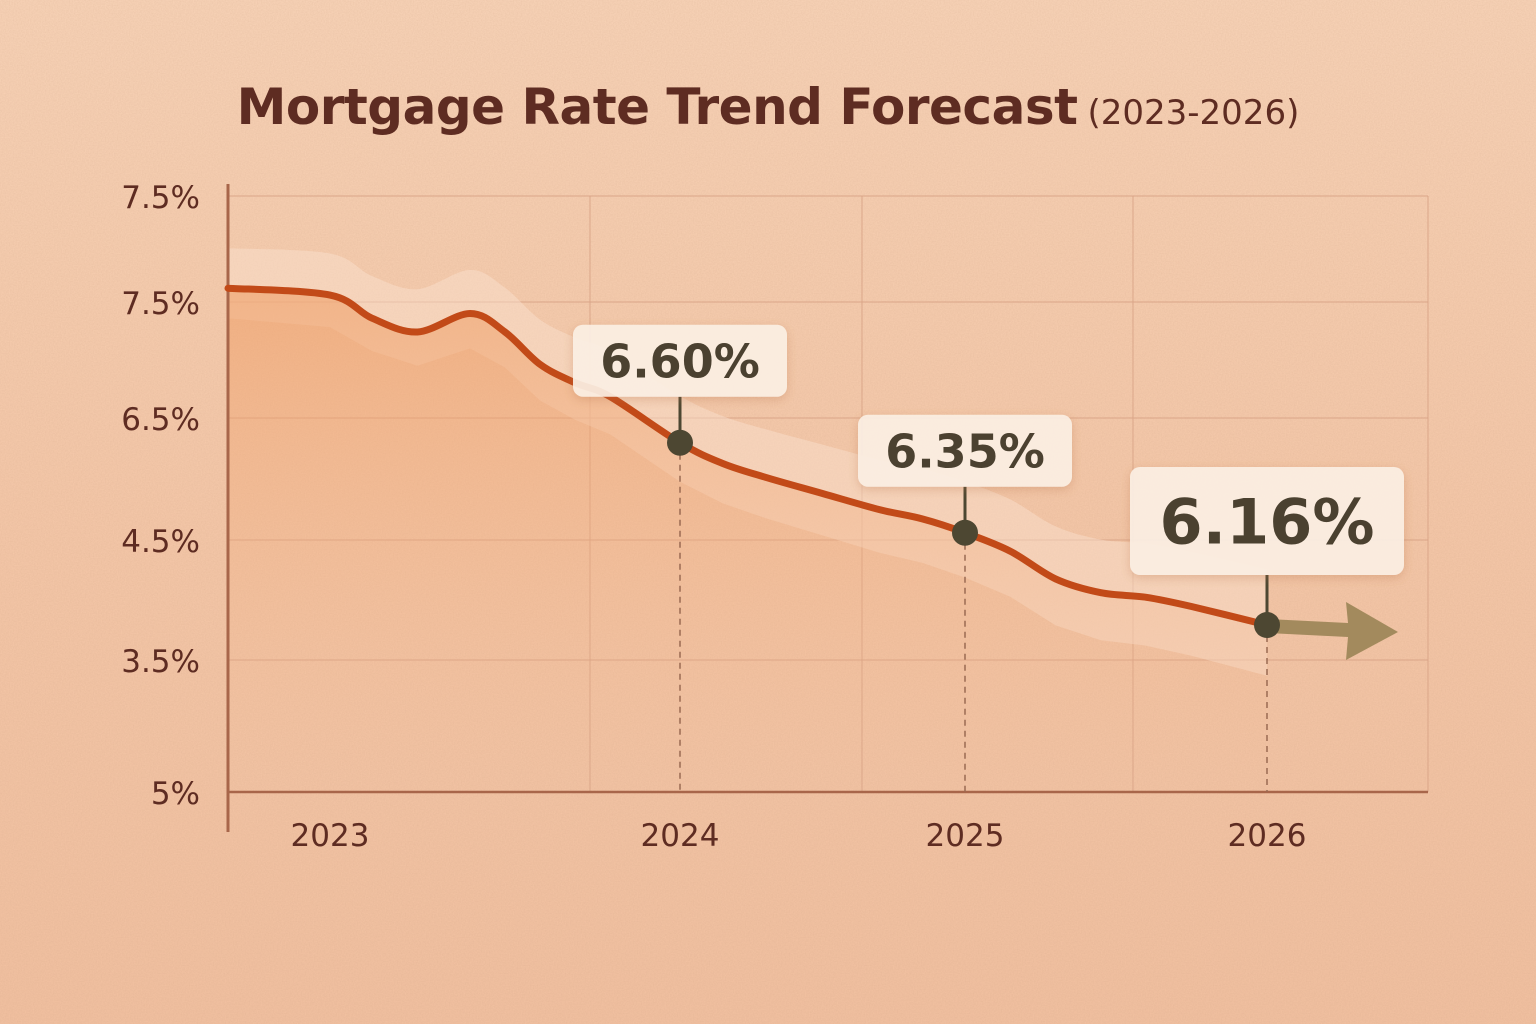  Describe the element at coordinates (1193, 113) in the screenshot. I see `subtitle-text: (2023-2026)` at that location.